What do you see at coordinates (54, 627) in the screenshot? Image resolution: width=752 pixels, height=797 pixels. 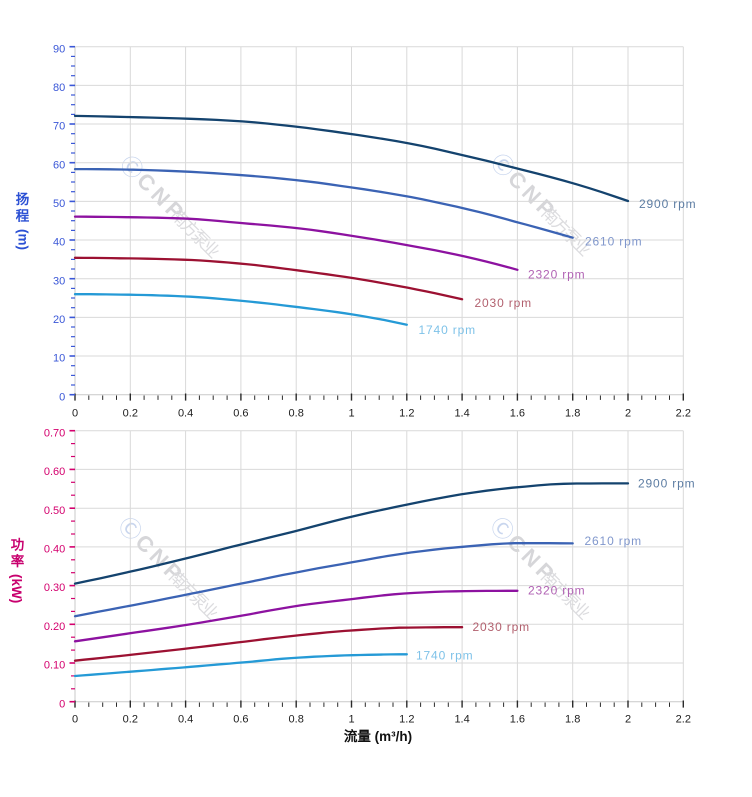 I see `svg-text: 0.20` at bounding box center [54, 627].